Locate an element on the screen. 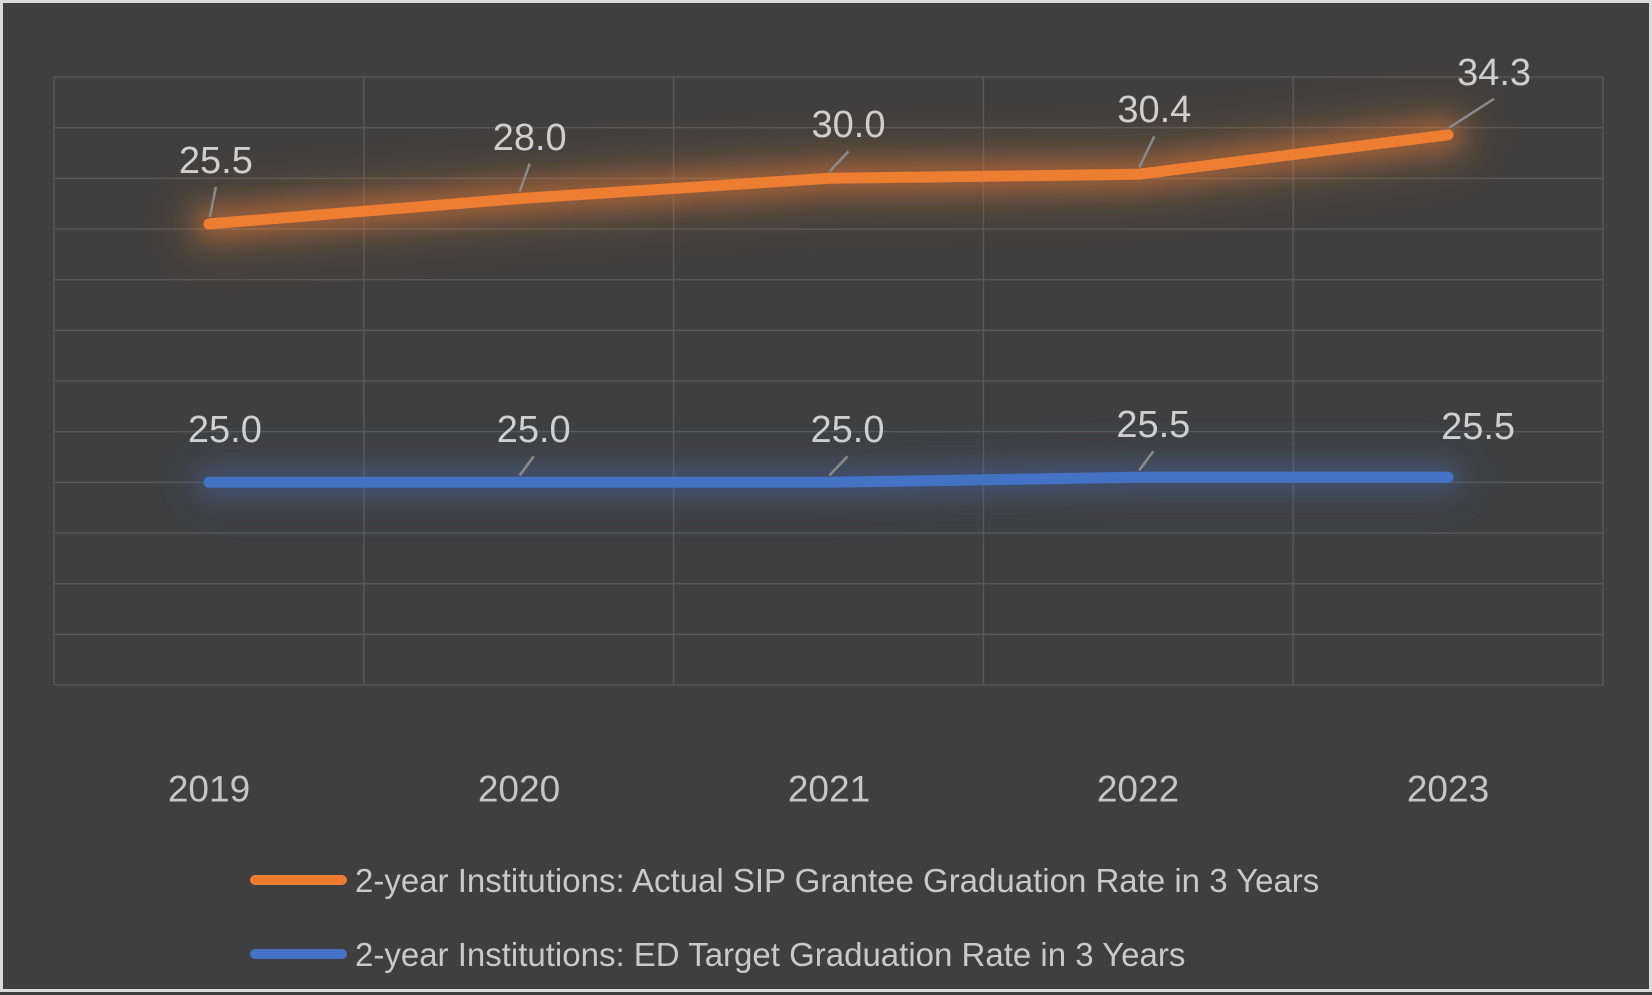 Image resolution: width=1652 pixels, height=995 pixels. x-axis-label: 2023 is located at coordinates (1448, 789).